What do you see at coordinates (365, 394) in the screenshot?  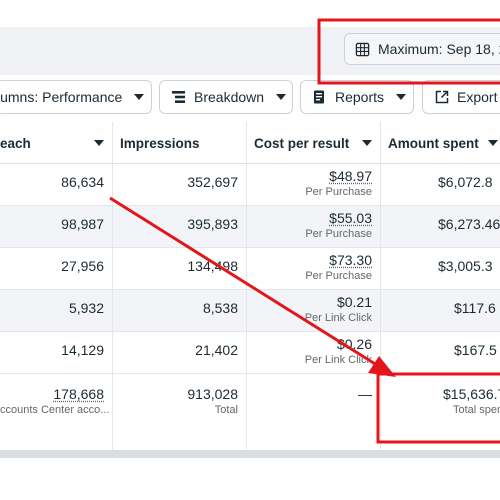 I see `cost-total-value: —` at bounding box center [365, 394].